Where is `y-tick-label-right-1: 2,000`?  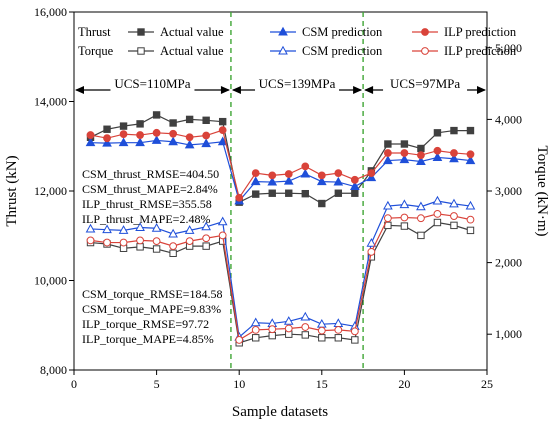 y-tick-label-right-1: 2,000 is located at coordinates (508, 263).